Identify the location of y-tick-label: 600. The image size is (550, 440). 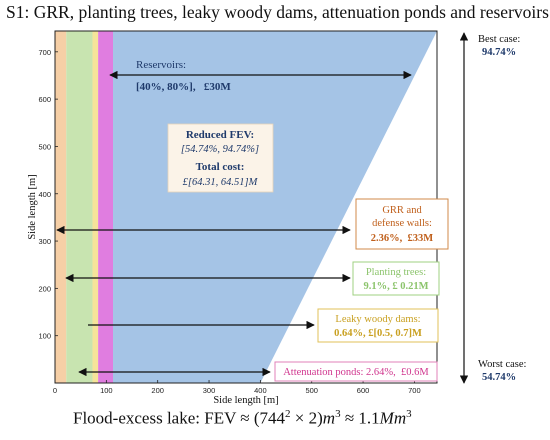
(44, 99).